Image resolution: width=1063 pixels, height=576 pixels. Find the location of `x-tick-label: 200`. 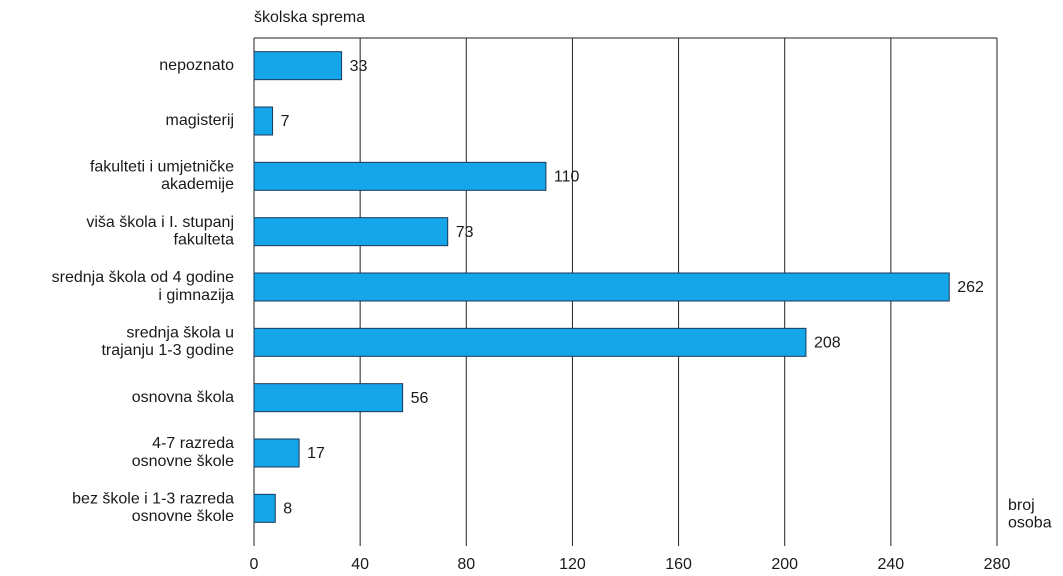

x-tick-label: 200 is located at coordinates (784, 564).